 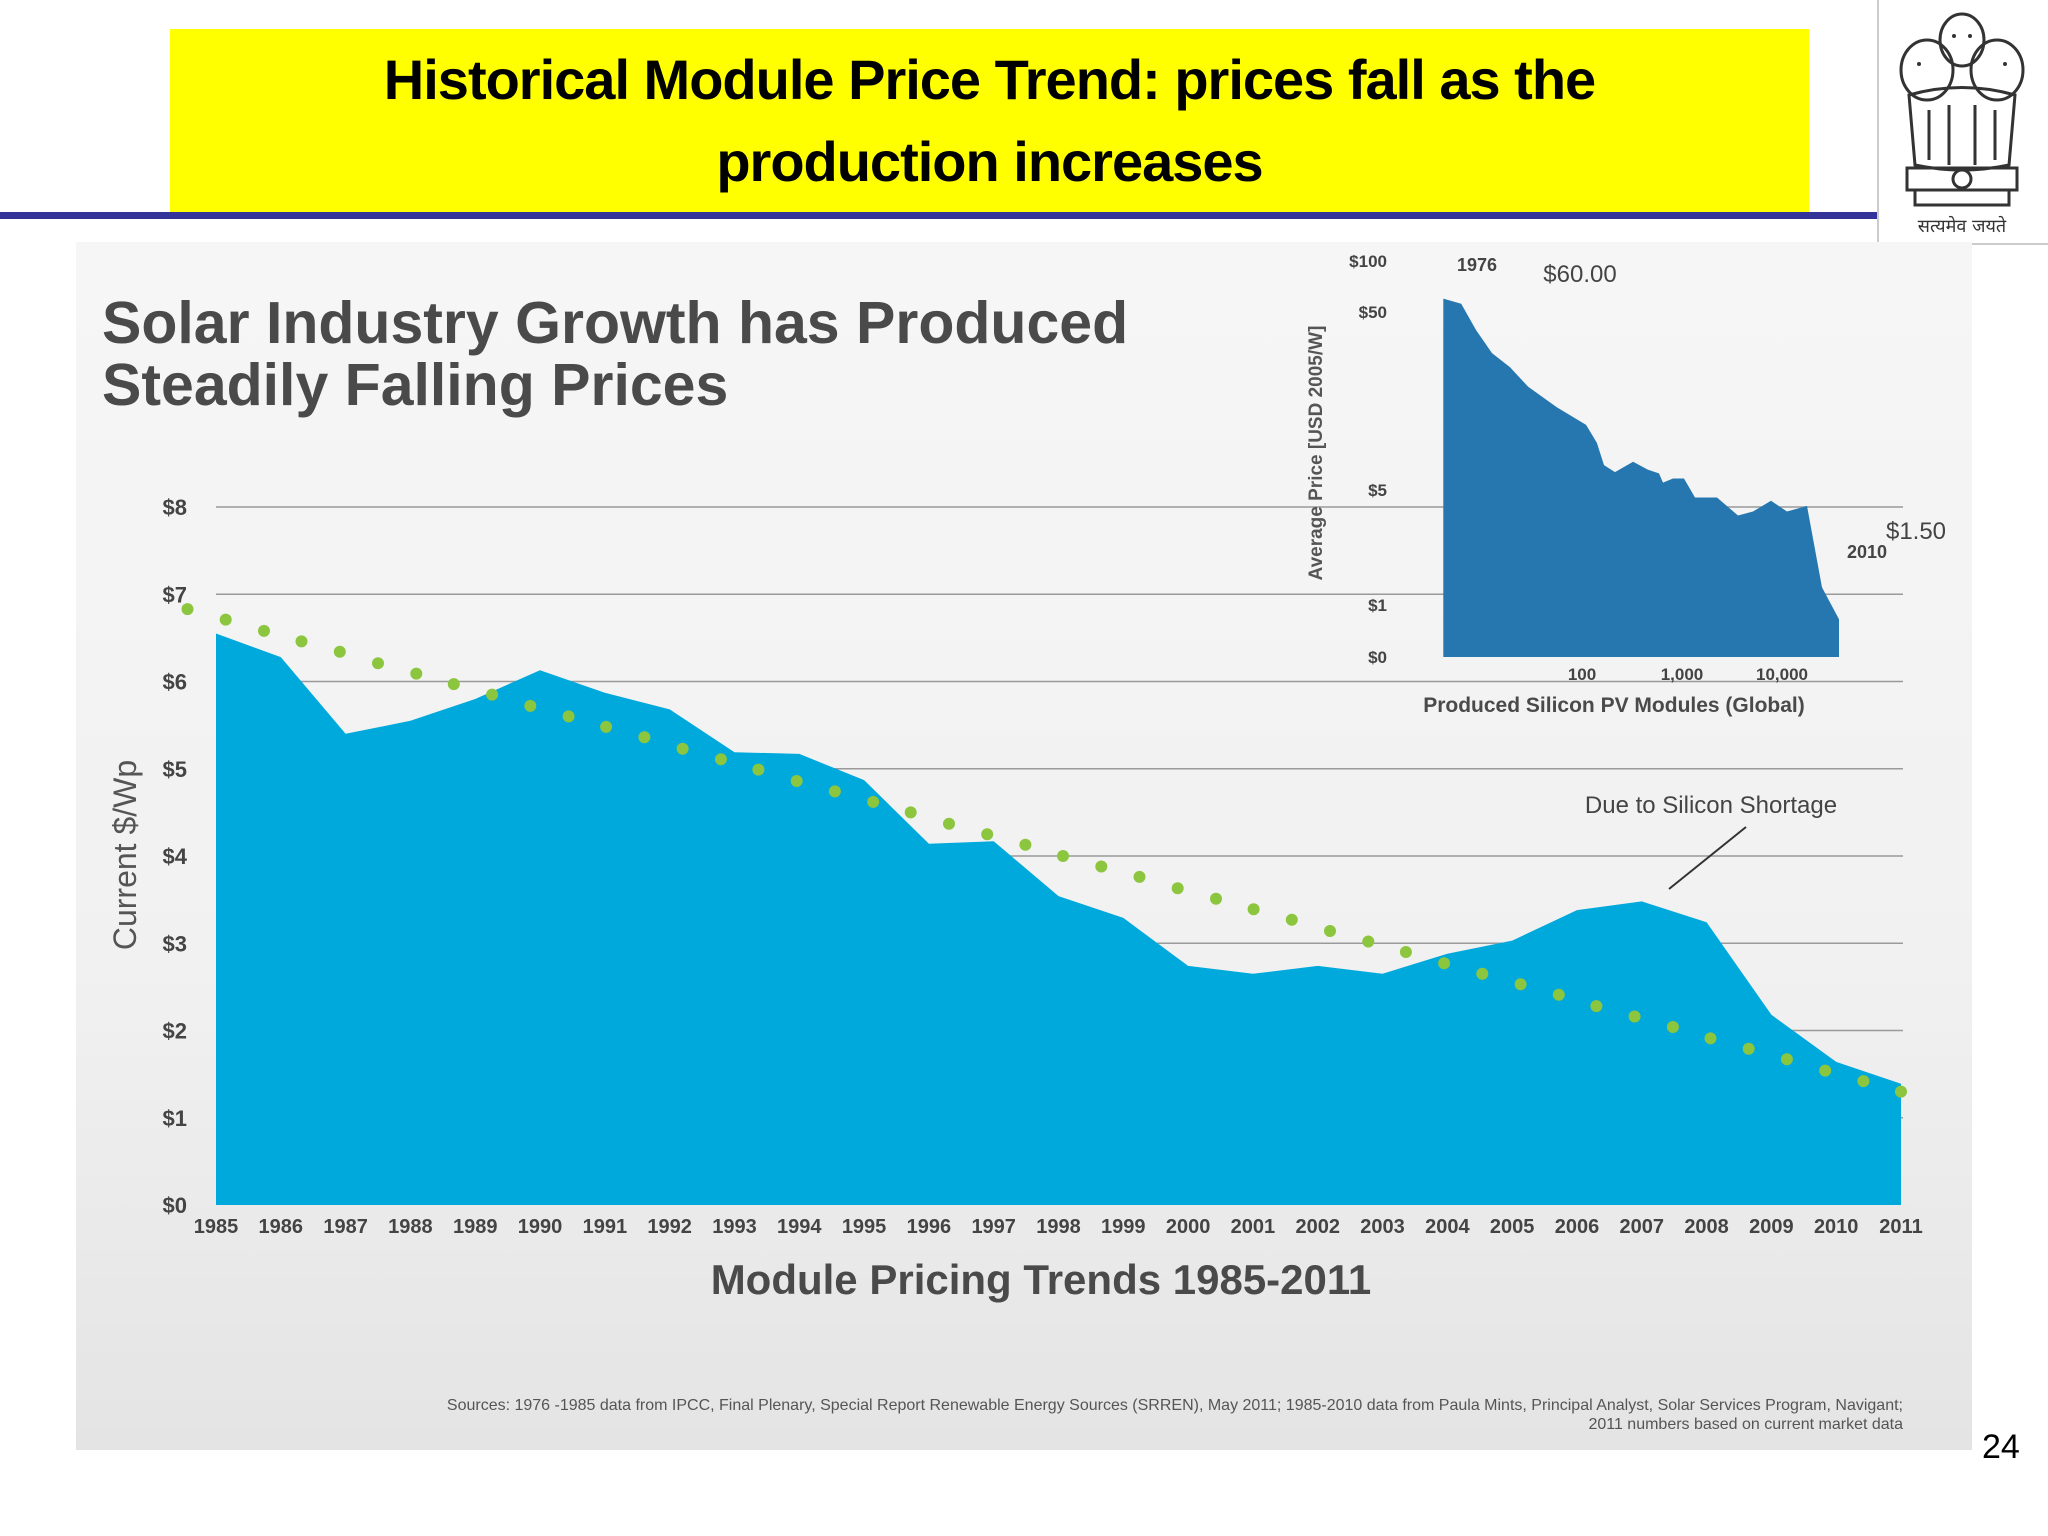 What do you see at coordinates (1253, 1227) in the screenshot?
I see `x-tick-label: 2001` at bounding box center [1253, 1227].